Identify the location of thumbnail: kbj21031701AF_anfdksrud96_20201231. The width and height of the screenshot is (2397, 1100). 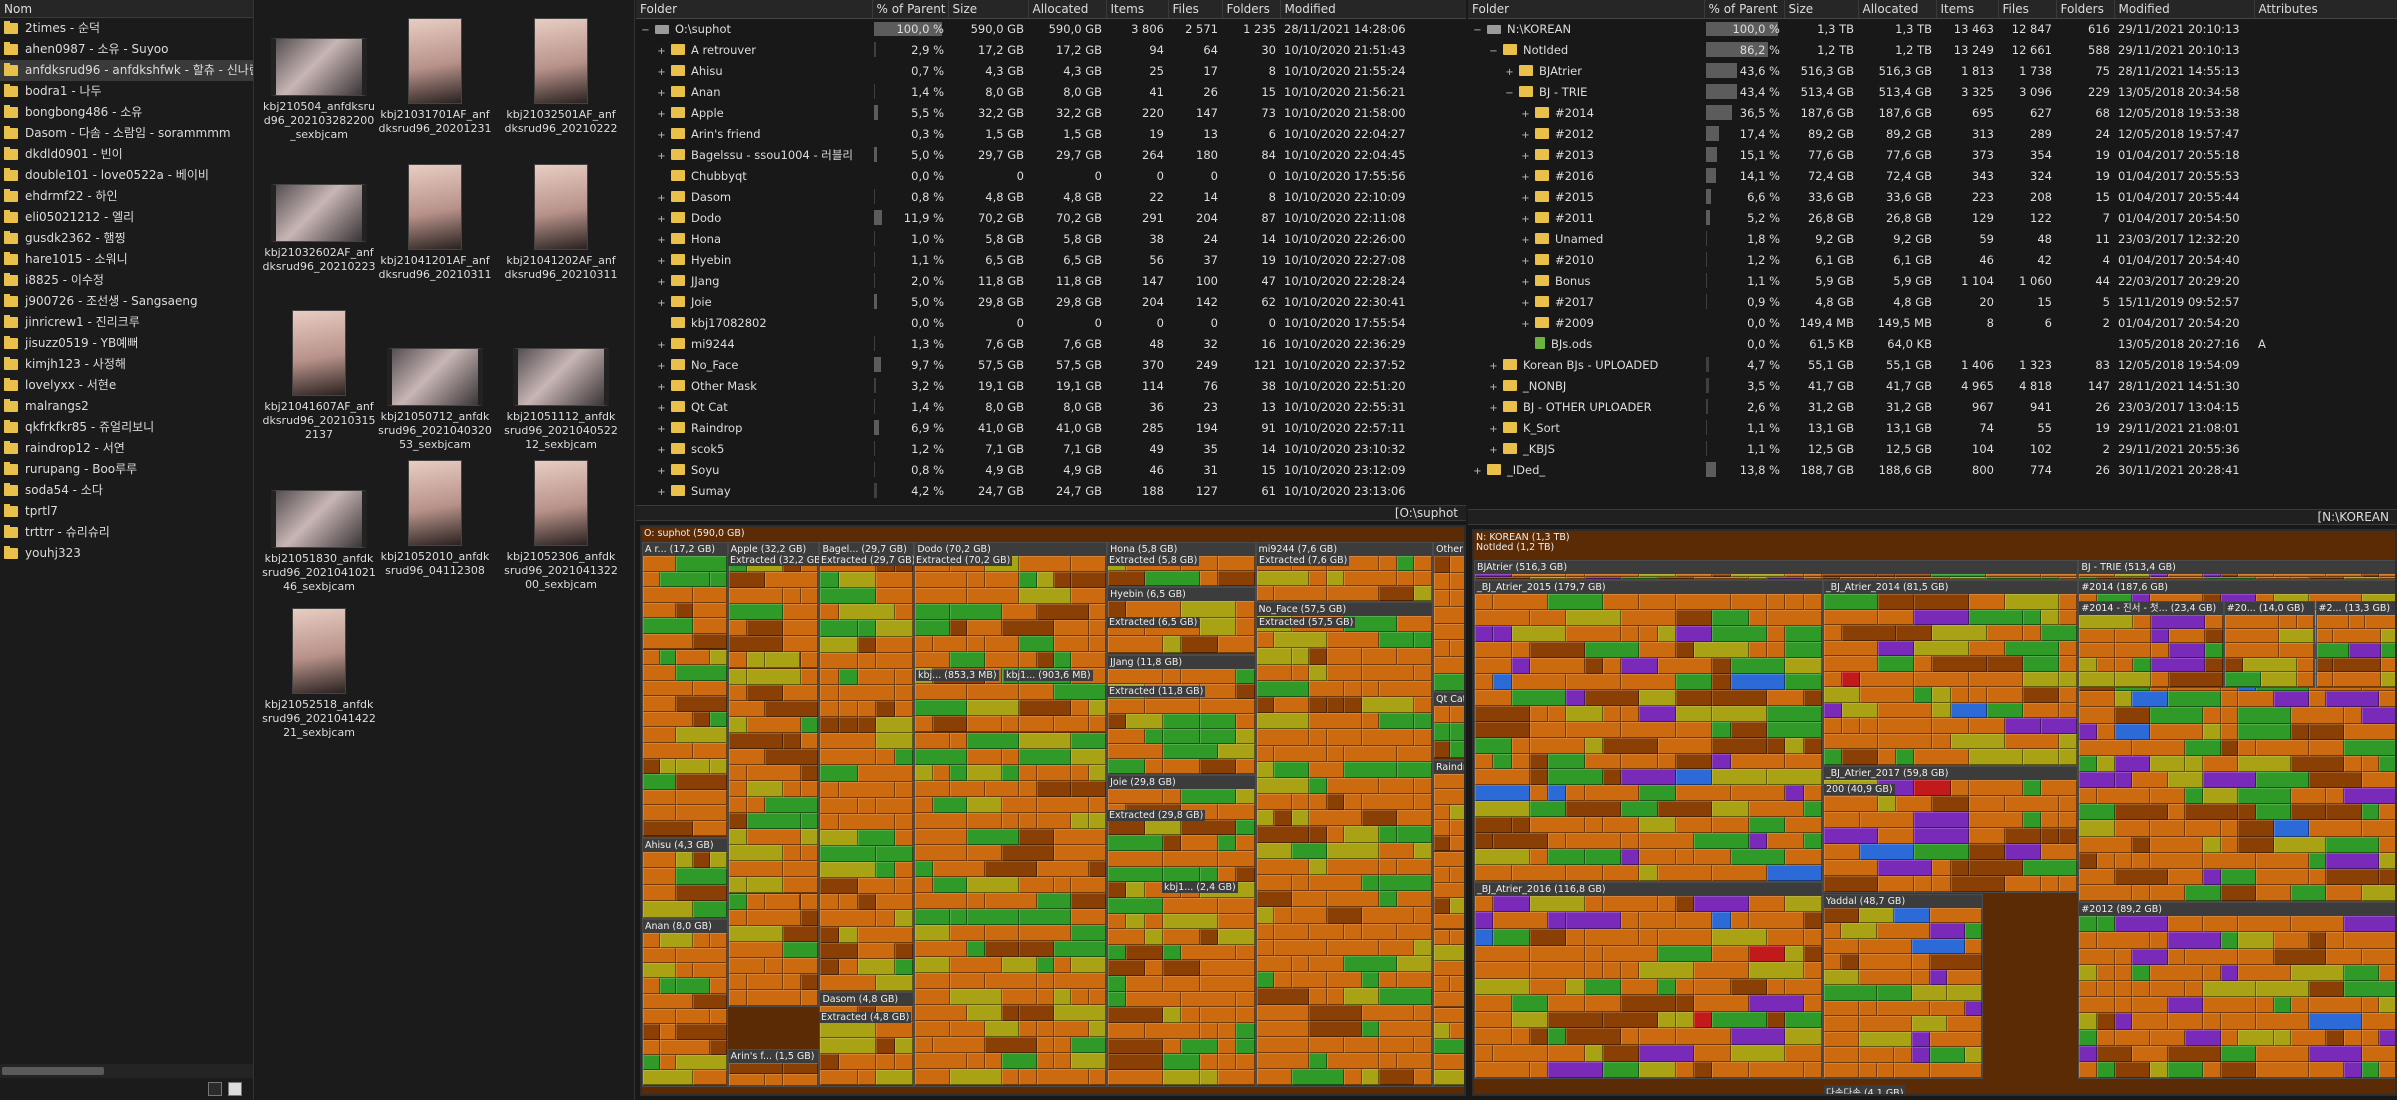
(435, 77).